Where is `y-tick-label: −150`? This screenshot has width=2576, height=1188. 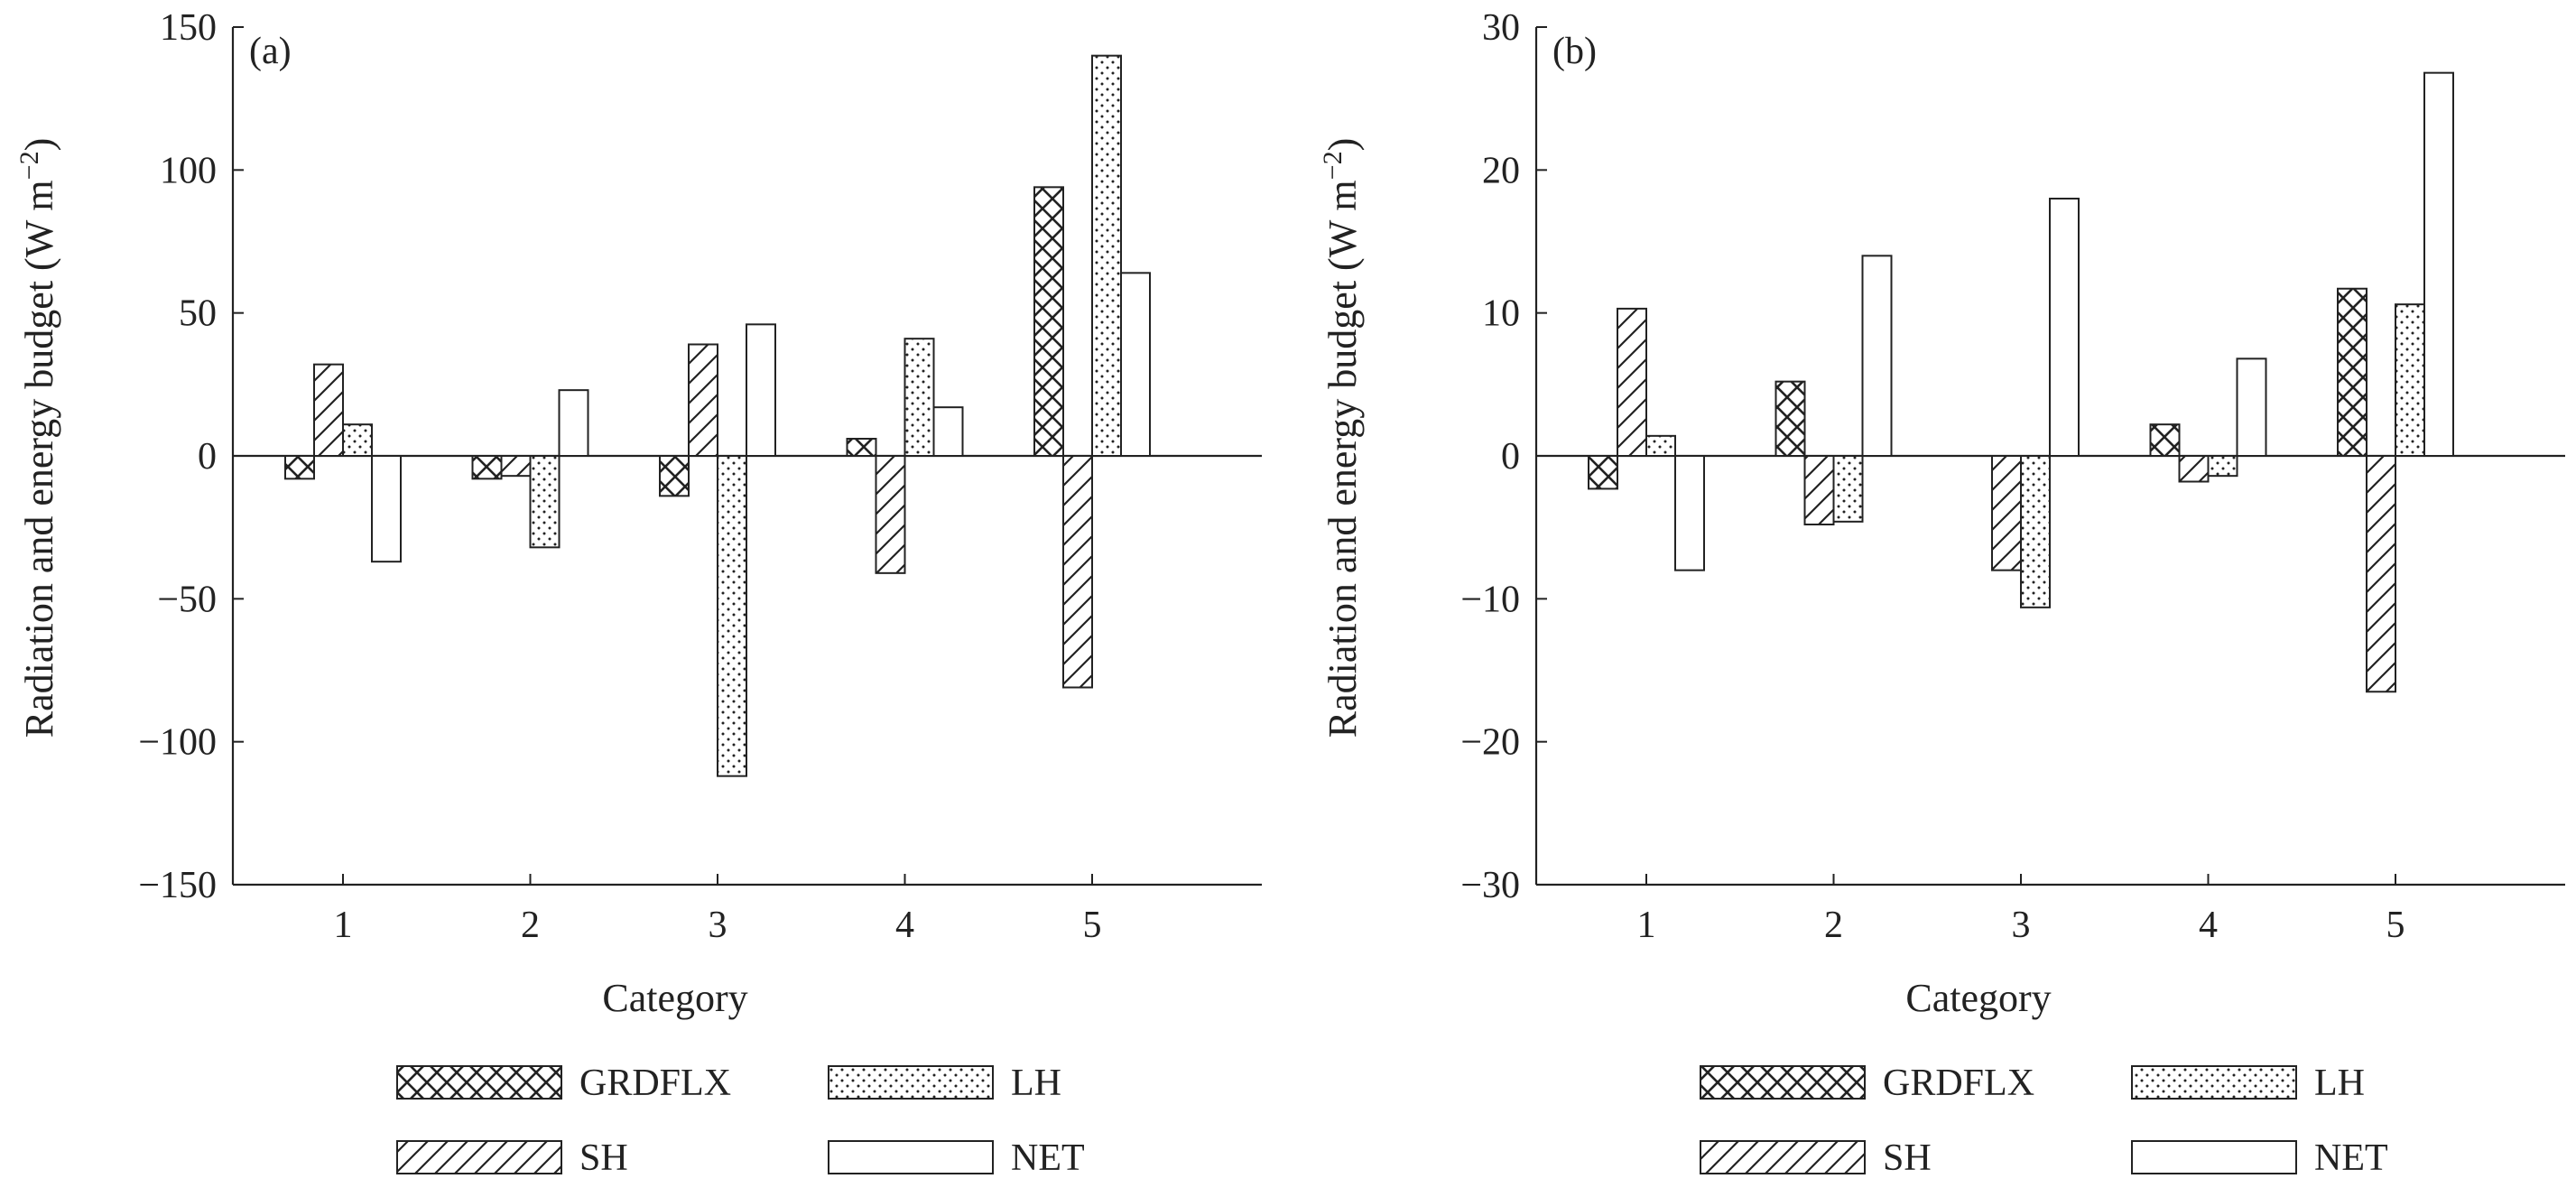 y-tick-label: −150 is located at coordinates (177, 885).